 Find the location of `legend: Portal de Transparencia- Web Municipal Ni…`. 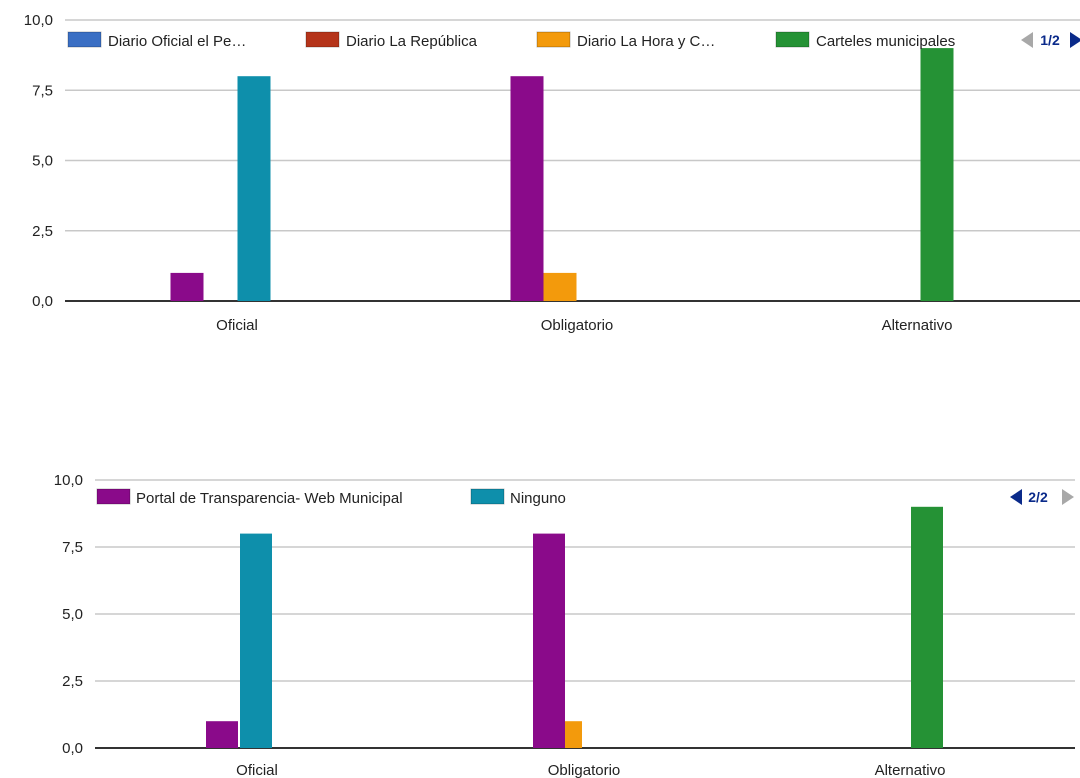

legend: Portal de Transparencia- Web Municipal Ni… is located at coordinates (331, 498).